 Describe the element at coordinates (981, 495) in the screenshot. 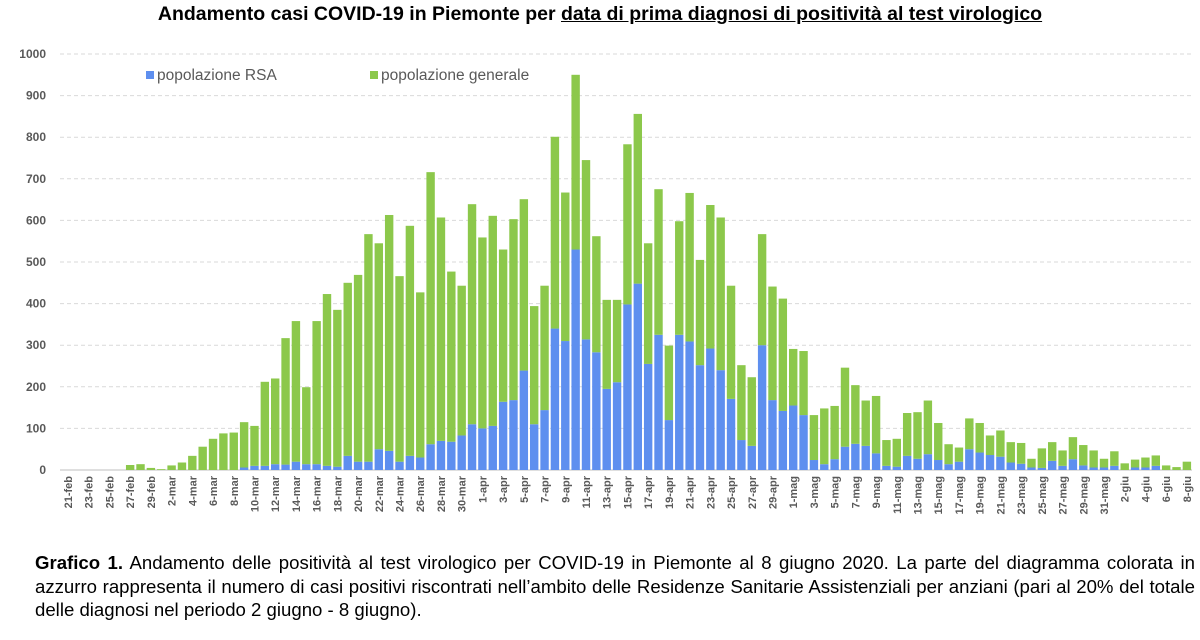

I see `x-tick-label: 19-mag` at that location.